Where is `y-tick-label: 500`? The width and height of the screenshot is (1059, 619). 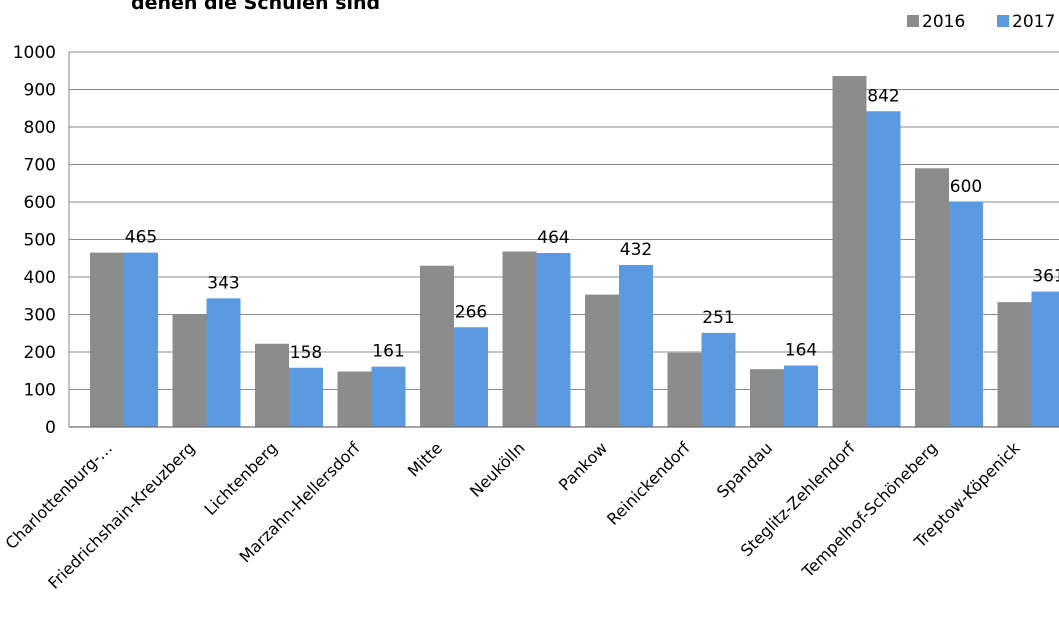 y-tick-label: 500 is located at coordinates (40, 241).